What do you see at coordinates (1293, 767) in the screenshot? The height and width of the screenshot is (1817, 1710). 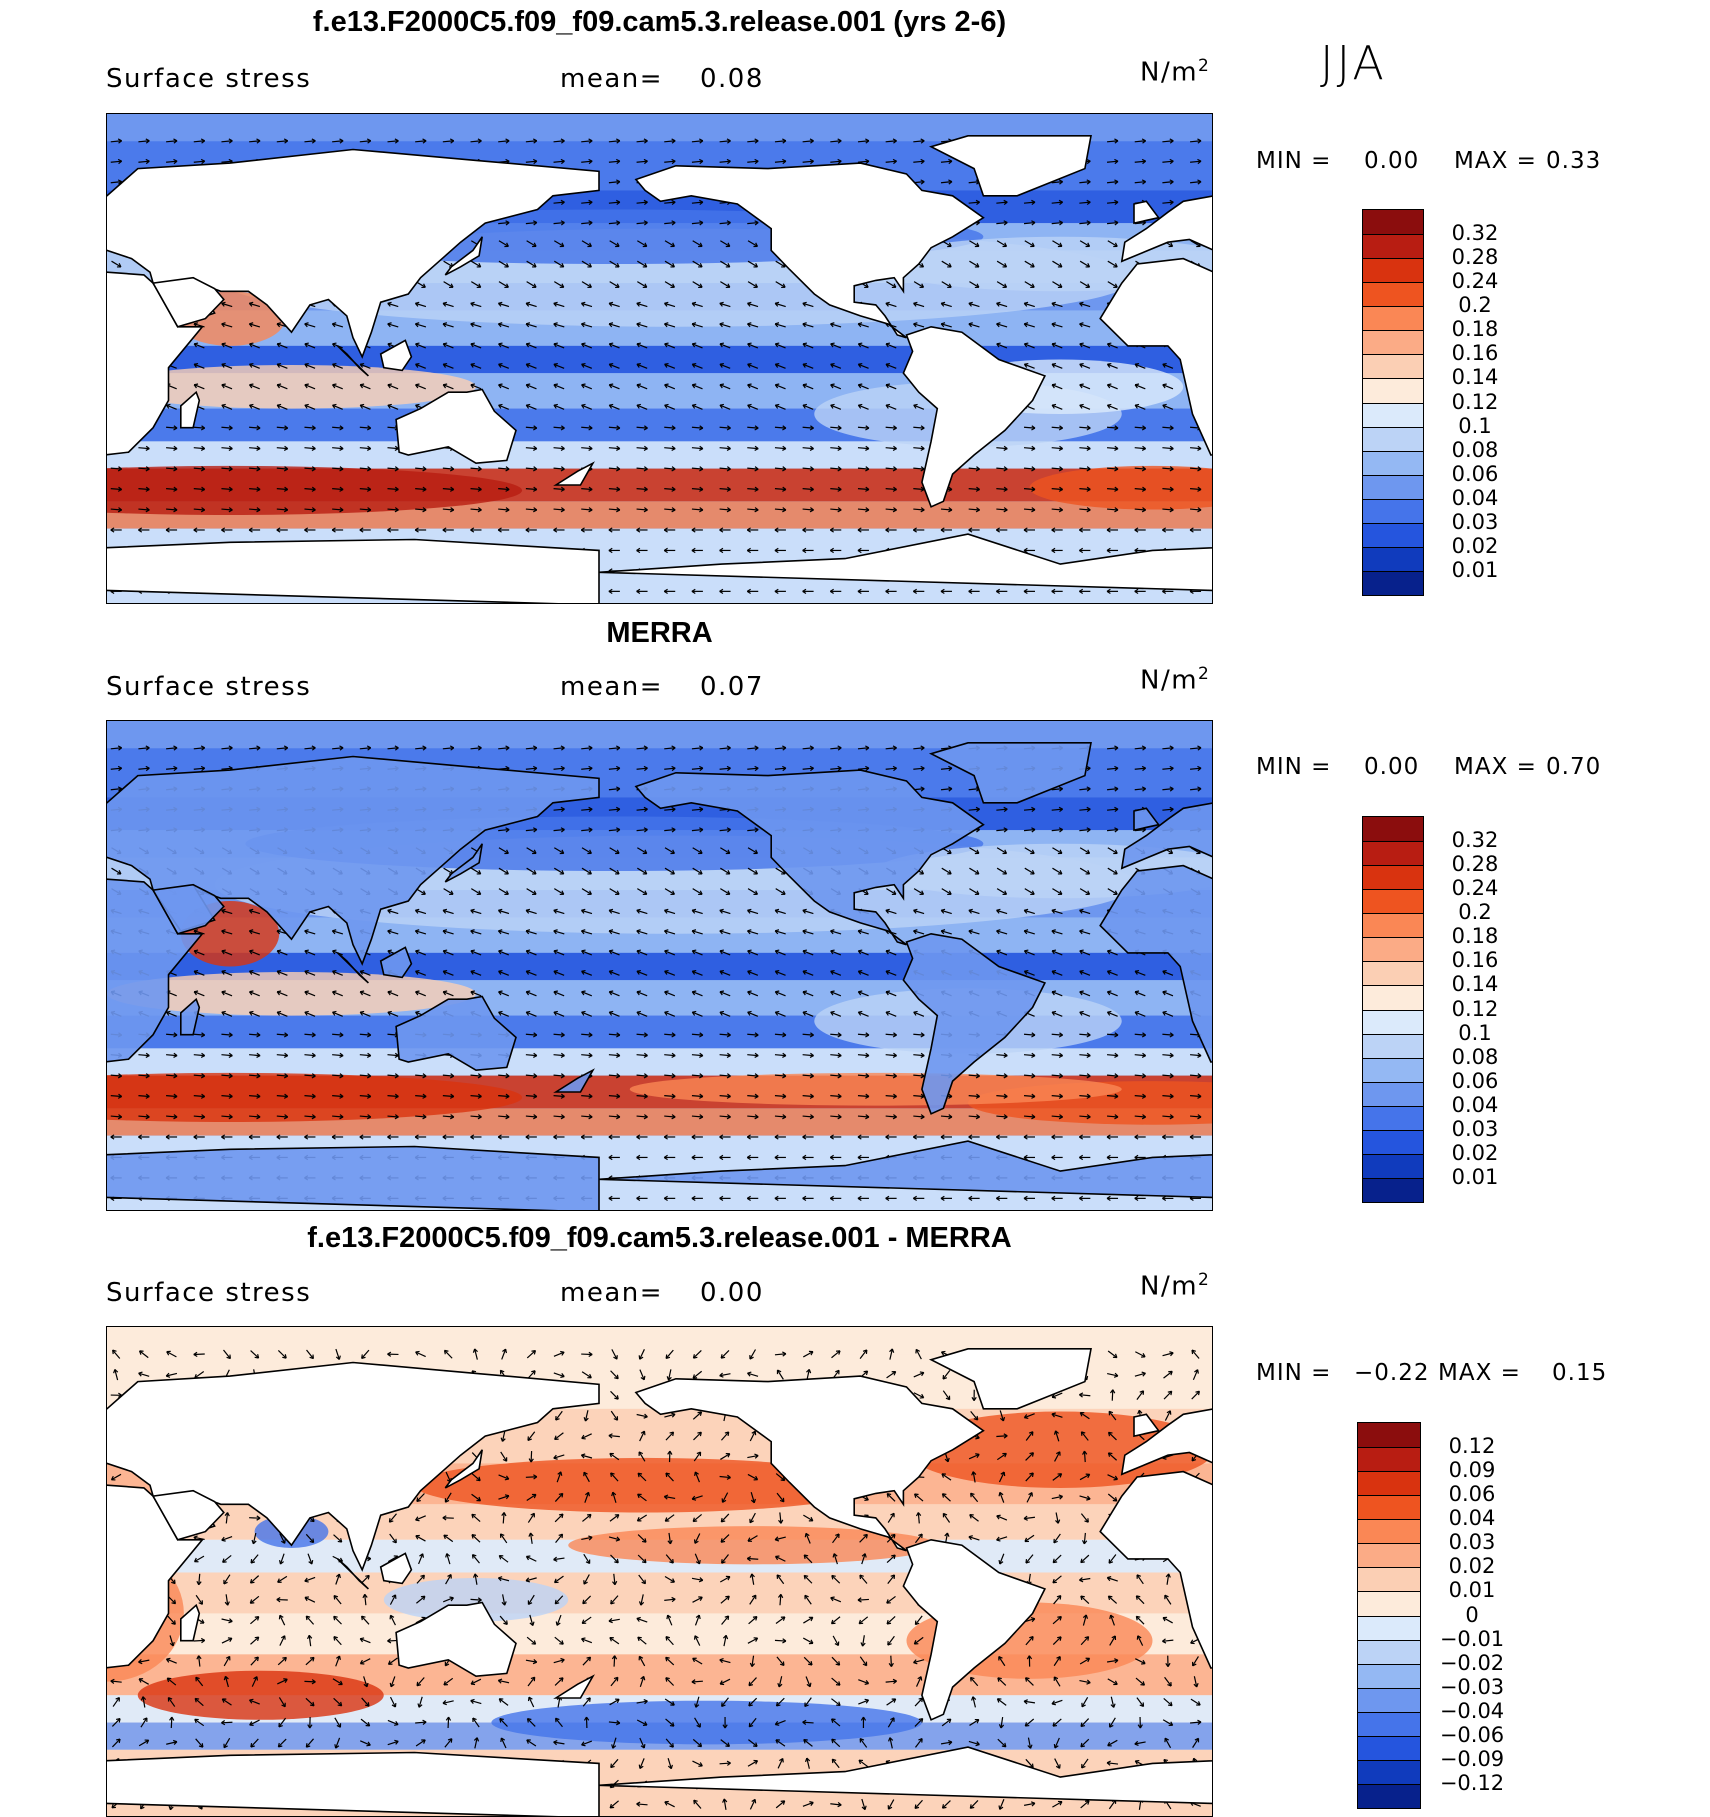 I see `panel2-min-label: MIN =` at bounding box center [1293, 767].